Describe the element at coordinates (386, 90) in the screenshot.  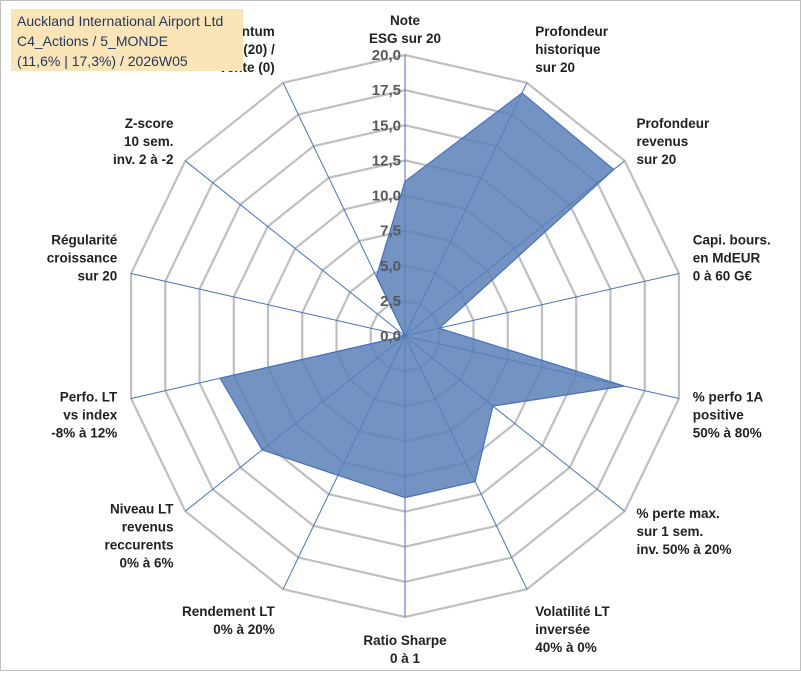
I see `tick-label: 17,5` at that location.